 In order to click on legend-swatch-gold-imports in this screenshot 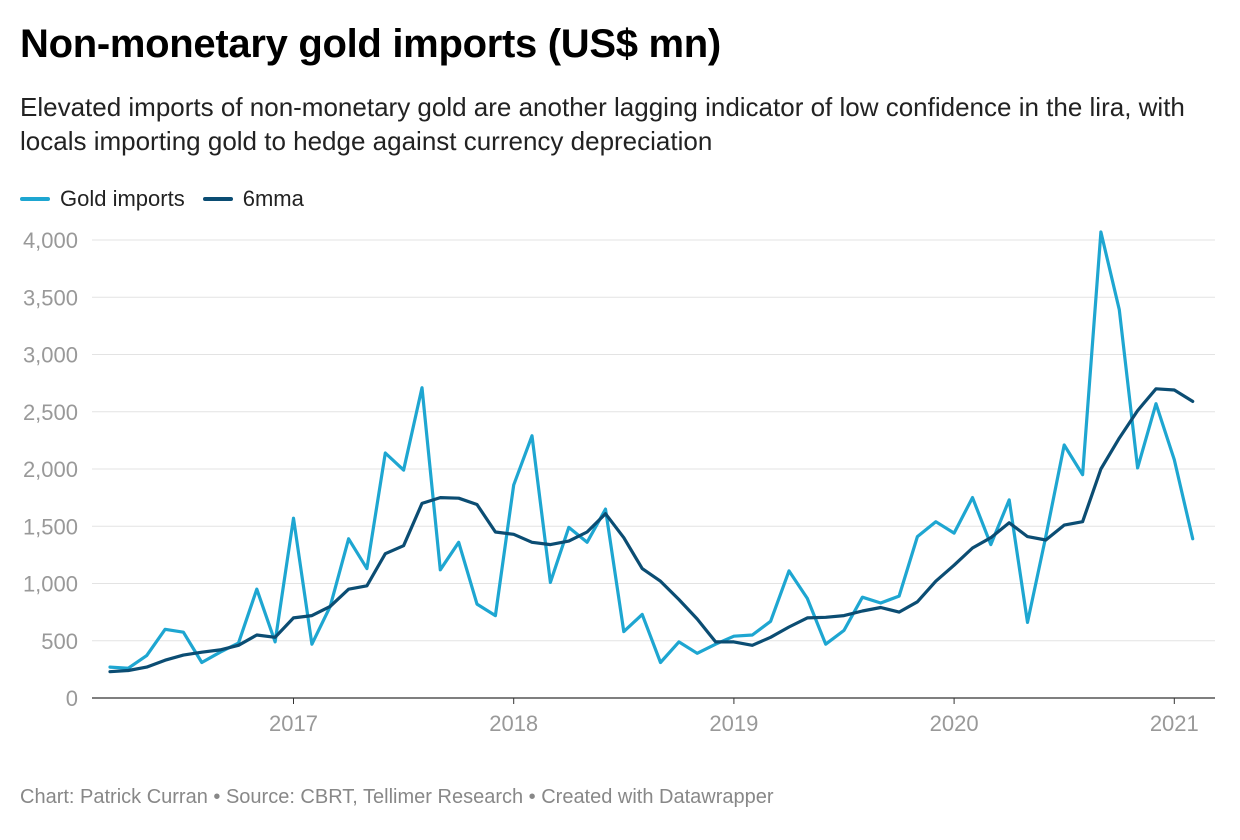, I will do `click(35, 199)`.